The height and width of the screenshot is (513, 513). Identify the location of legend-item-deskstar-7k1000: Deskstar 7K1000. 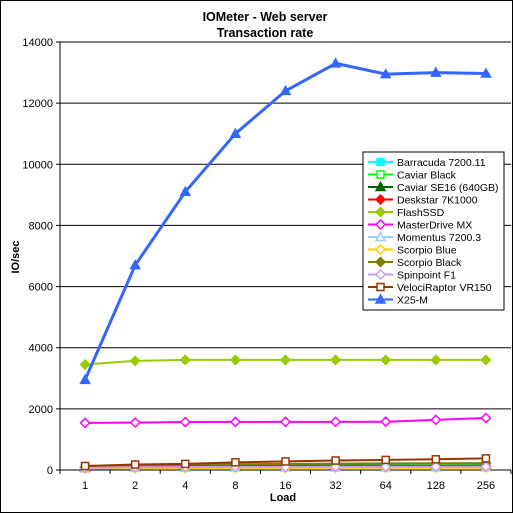
(423, 199).